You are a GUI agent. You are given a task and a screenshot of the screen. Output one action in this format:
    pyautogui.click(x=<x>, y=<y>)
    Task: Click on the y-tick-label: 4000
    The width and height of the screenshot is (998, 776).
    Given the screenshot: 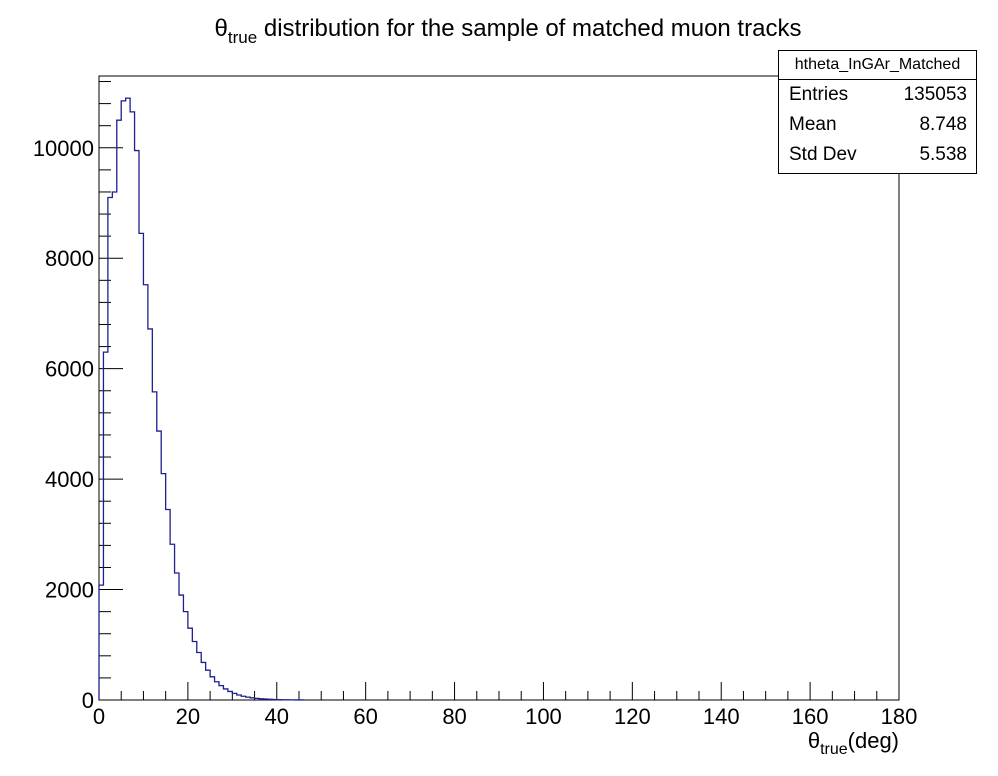 What is the action you would take?
    pyautogui.click(x=69, y=479)
    